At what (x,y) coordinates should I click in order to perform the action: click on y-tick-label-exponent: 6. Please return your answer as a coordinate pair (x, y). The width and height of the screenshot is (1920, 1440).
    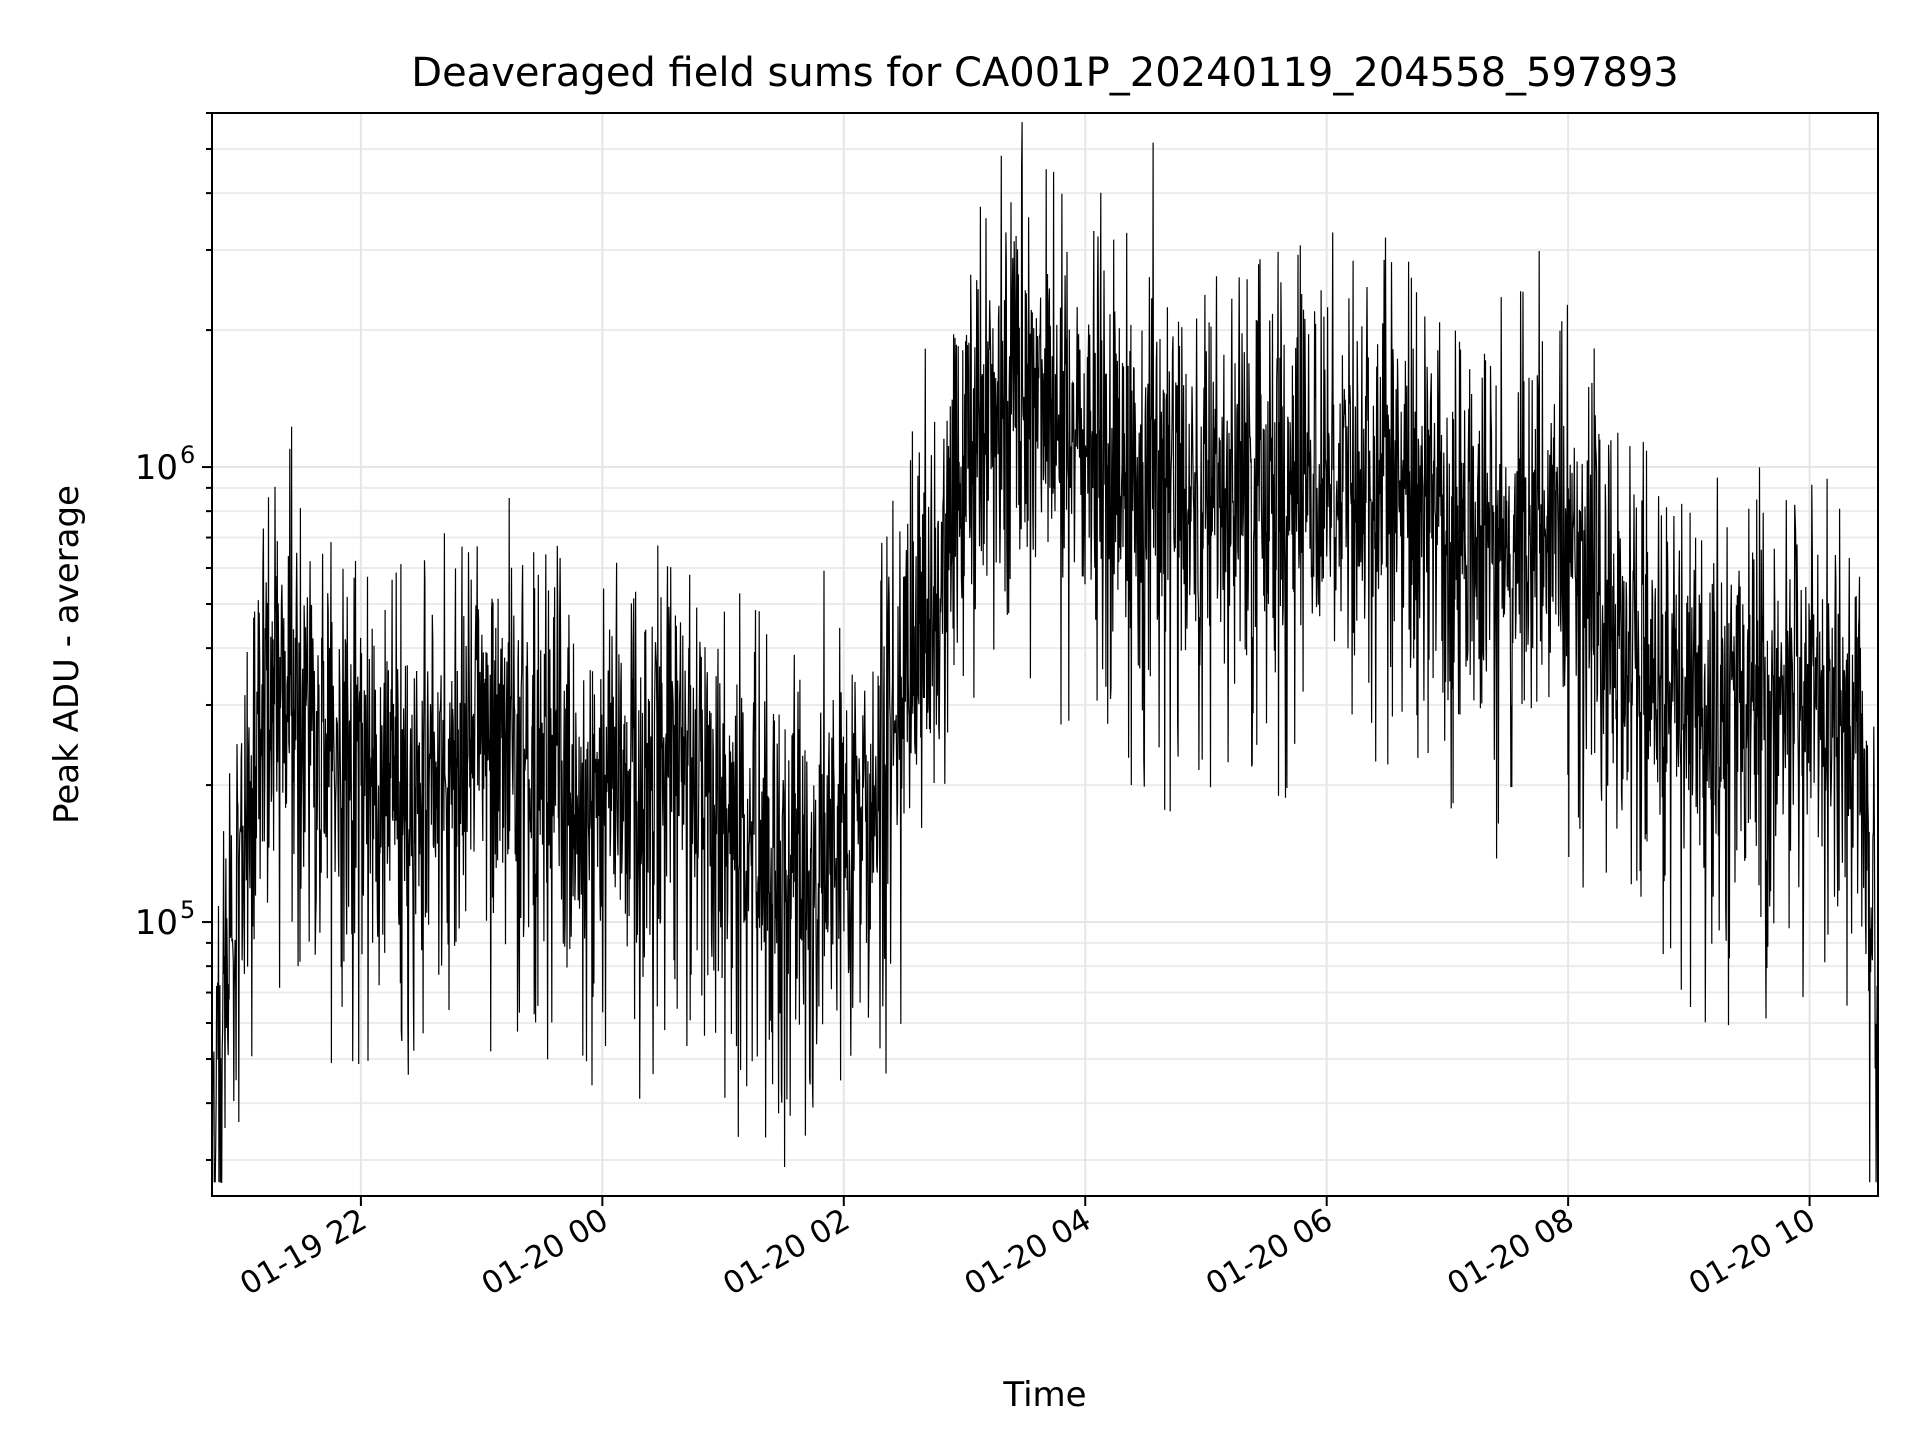
    Looking at the image, I should click on (187, 455).